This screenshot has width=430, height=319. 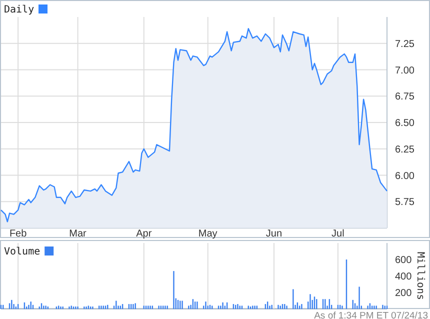 I want to click on y-tick-label: 5.75, so click(x=405, y=202).